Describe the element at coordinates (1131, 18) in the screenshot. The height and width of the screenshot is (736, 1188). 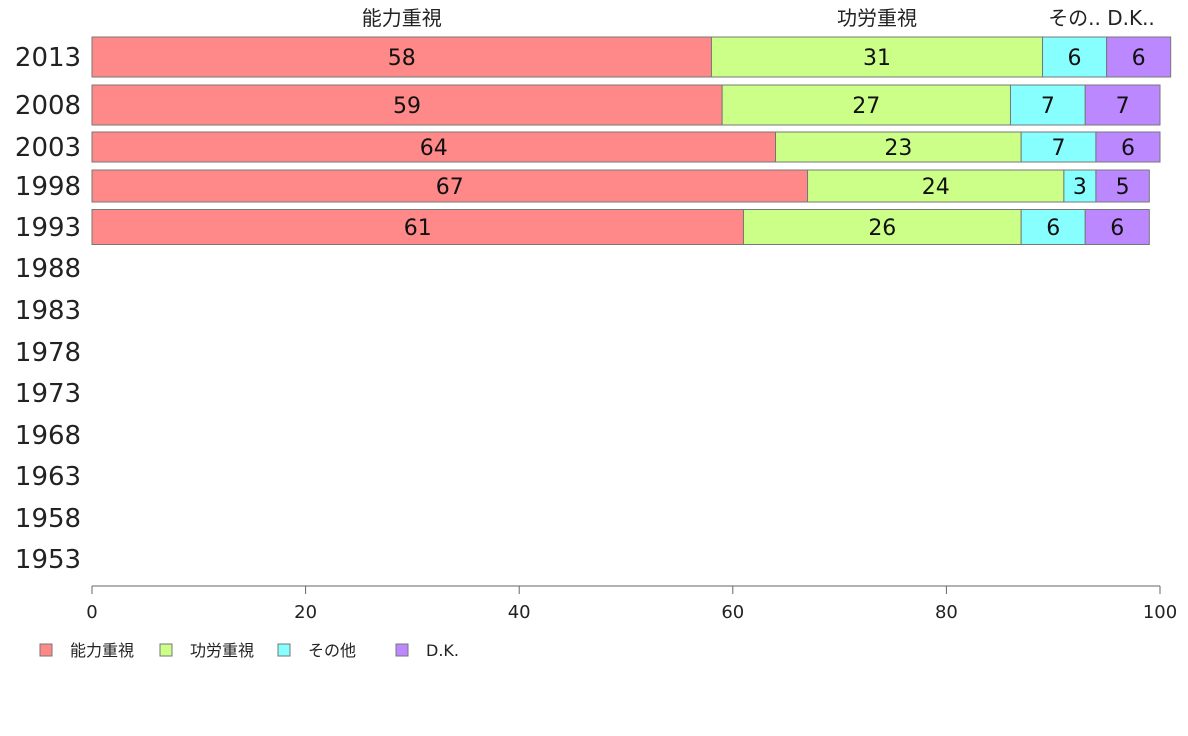
I see `series-header-label: D.K..` at that location.